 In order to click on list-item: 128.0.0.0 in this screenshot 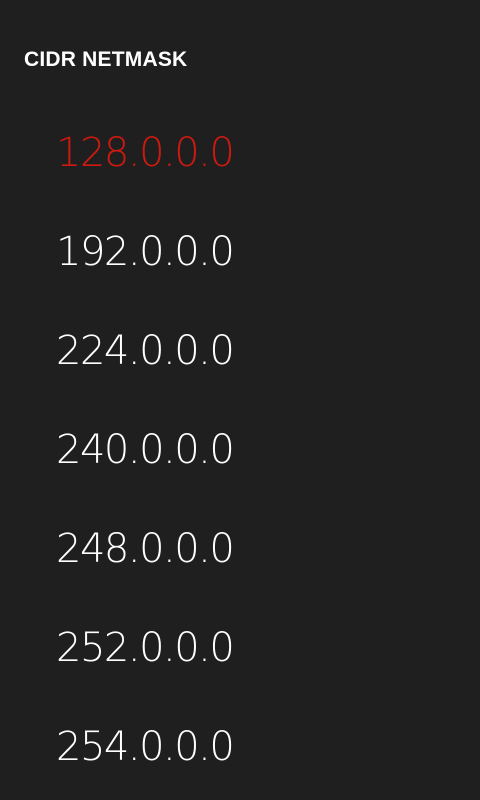, I will do `click(145, 152)`.